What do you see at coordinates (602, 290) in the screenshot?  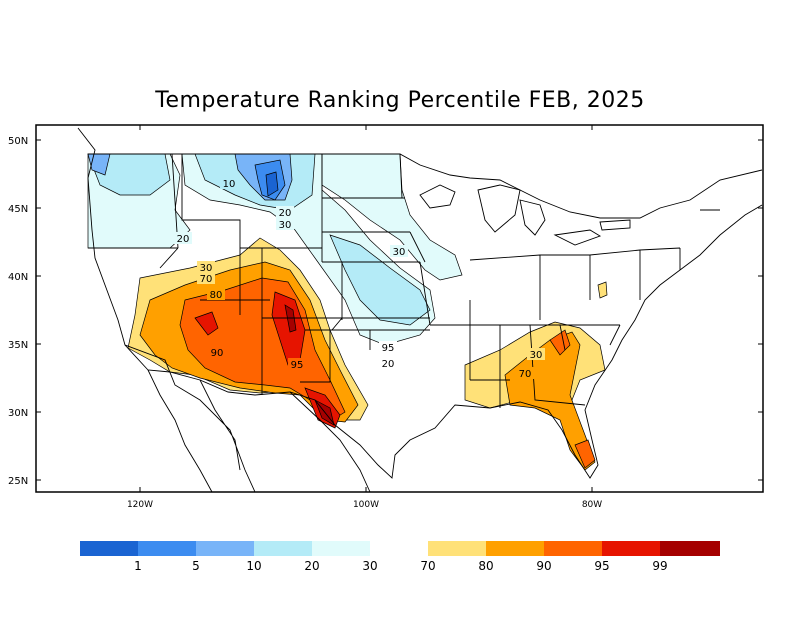 I see `warm-fill-70-80-mid-atlantic` at bounding box center [602, 290].